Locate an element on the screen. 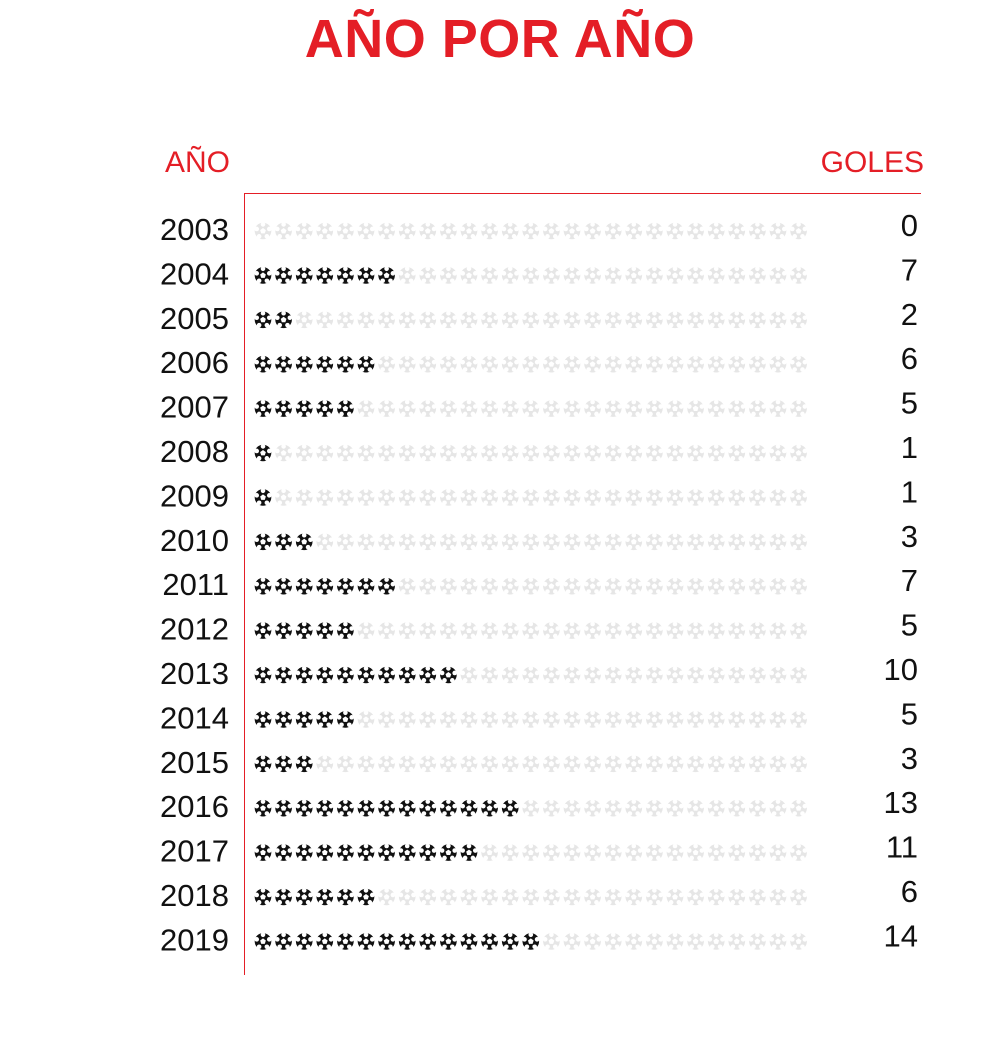 The image size is (1000, 1054). chart-row-2003: 2003 0 is located at coordinates (539, 227).